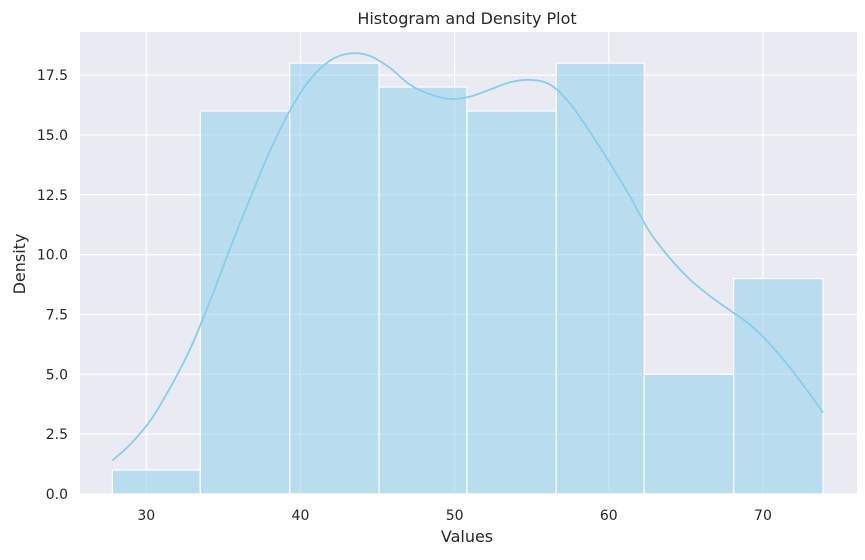 This screenshot has height=560, width=865. I want to click on y-tick-label: 17.5, so click(52, 76).